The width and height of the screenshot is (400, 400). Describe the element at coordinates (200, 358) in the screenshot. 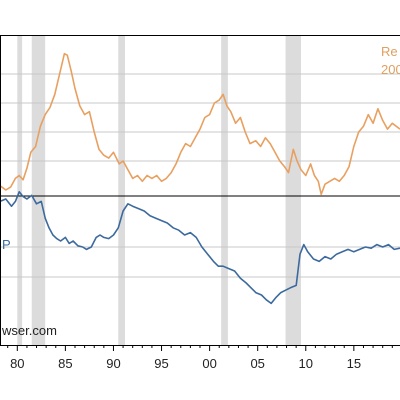

I see `x-axis: 80 85 90 95 00 05 10 15` at that location.